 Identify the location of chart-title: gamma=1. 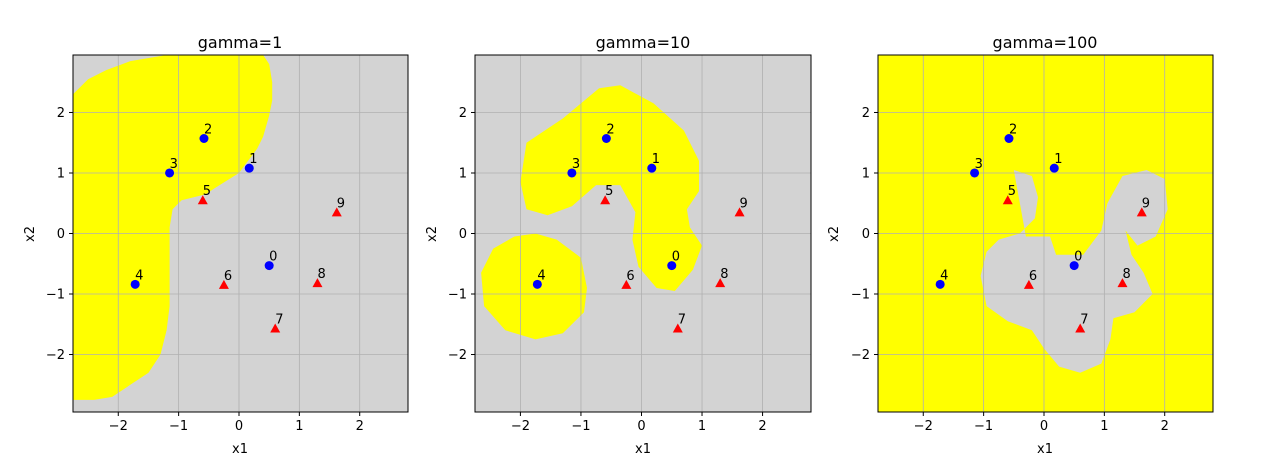
(240, 42).